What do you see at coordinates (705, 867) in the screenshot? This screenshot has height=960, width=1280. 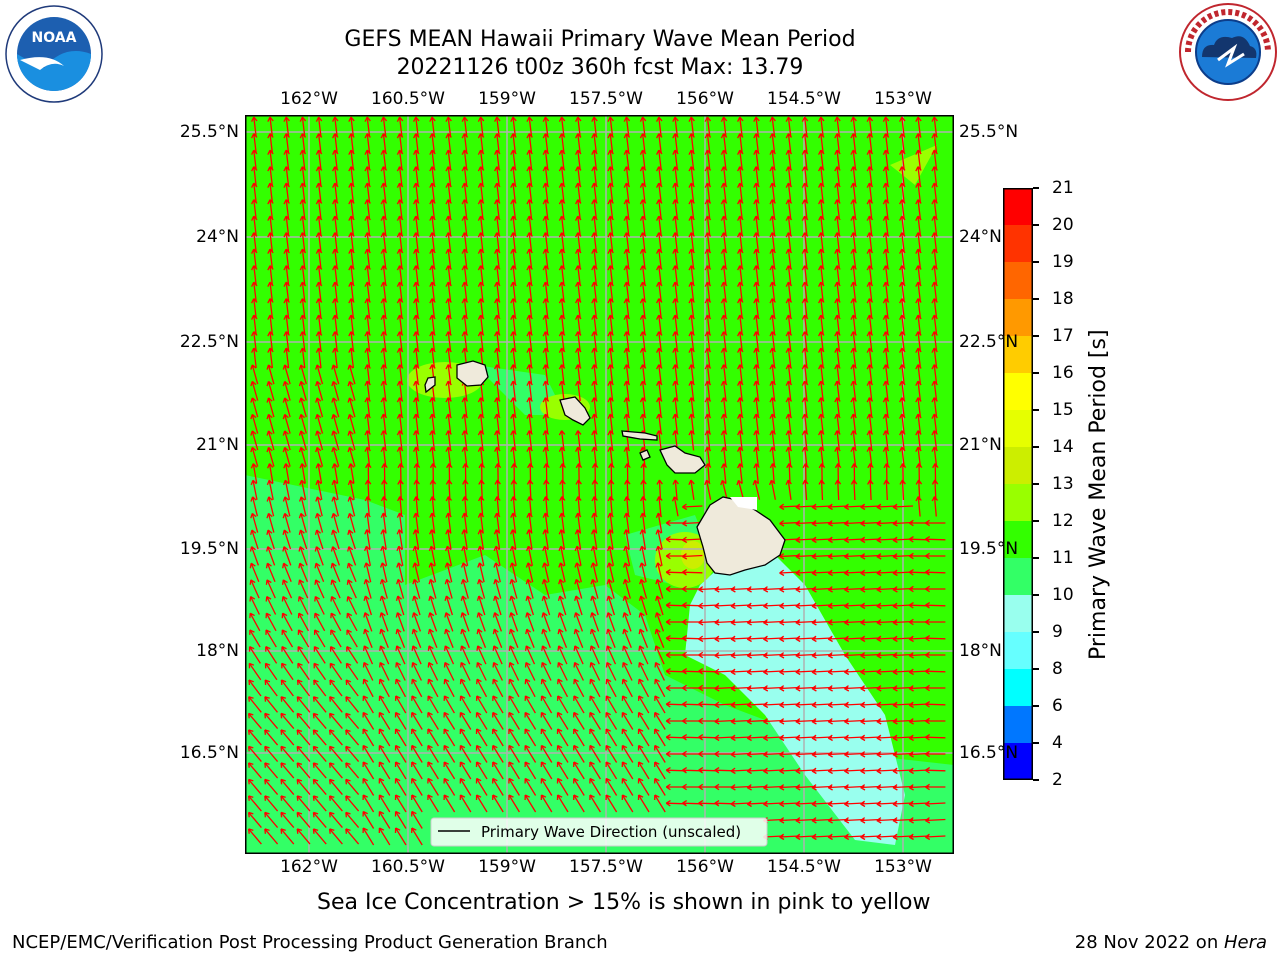 I see `lon-label-bottom: 156°W` at bounding box center [705, 867].